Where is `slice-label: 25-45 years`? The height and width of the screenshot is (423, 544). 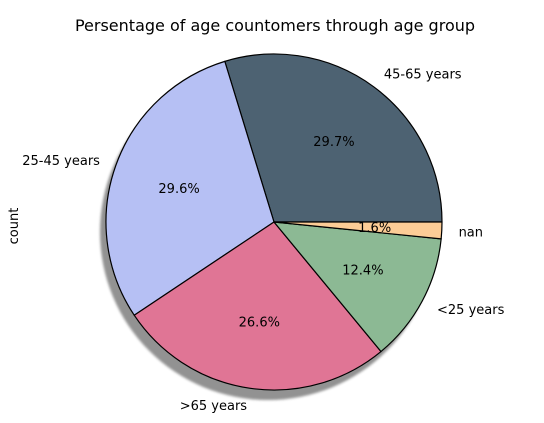
slice-label: 25-45 years is located at coordinates (61, 161).